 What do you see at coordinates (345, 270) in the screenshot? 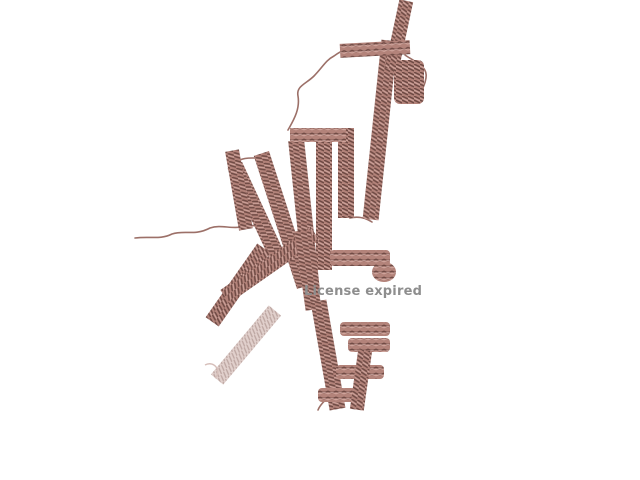
I see `side-helices` at bounding box center [345, 270].